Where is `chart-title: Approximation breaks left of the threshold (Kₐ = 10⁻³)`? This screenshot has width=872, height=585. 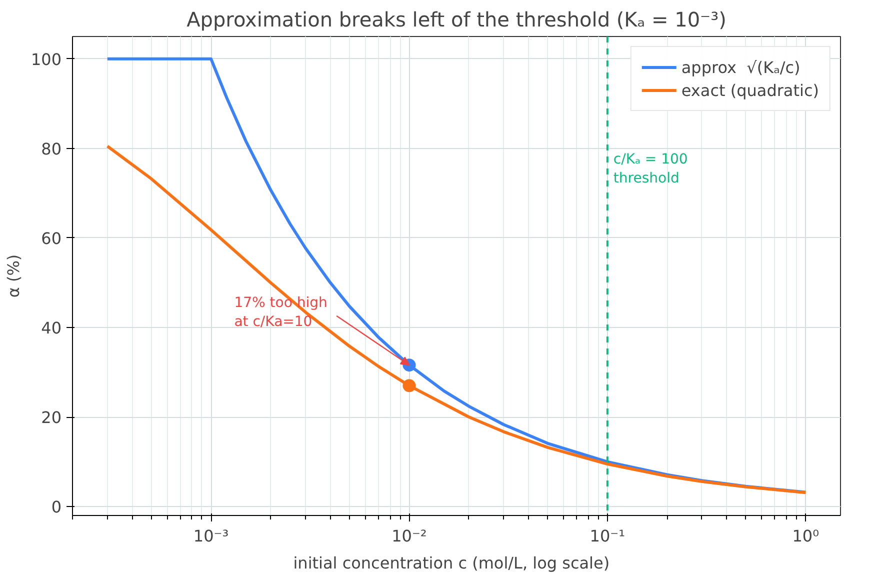 chart-title: Approximation breaks left of the threshold (Kₐ = 10⁻³) is located at coordinates (456, 20).